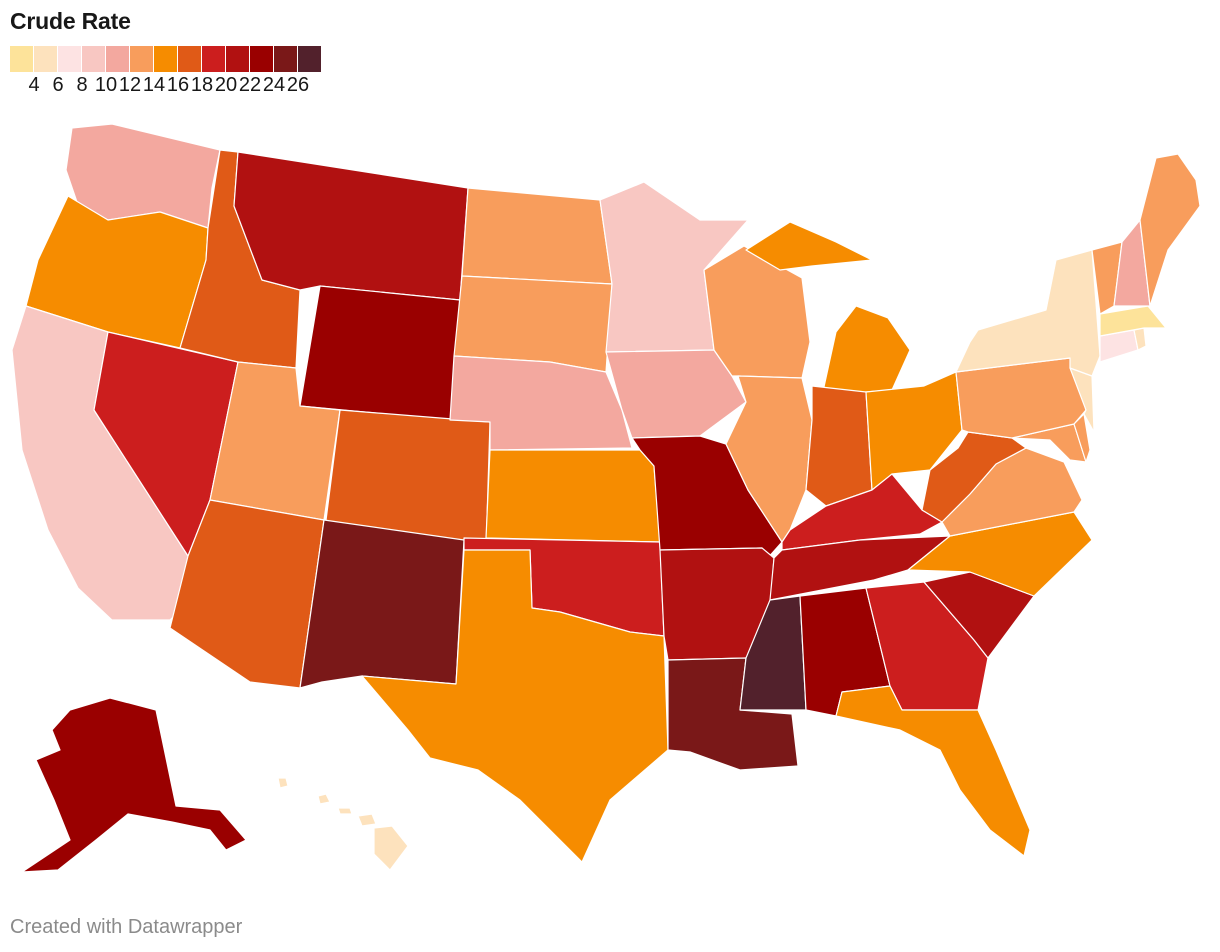 The width and height of the screenshot is (1220, 952). I want to click on legend-tick-label: 4, so click(34, 85).